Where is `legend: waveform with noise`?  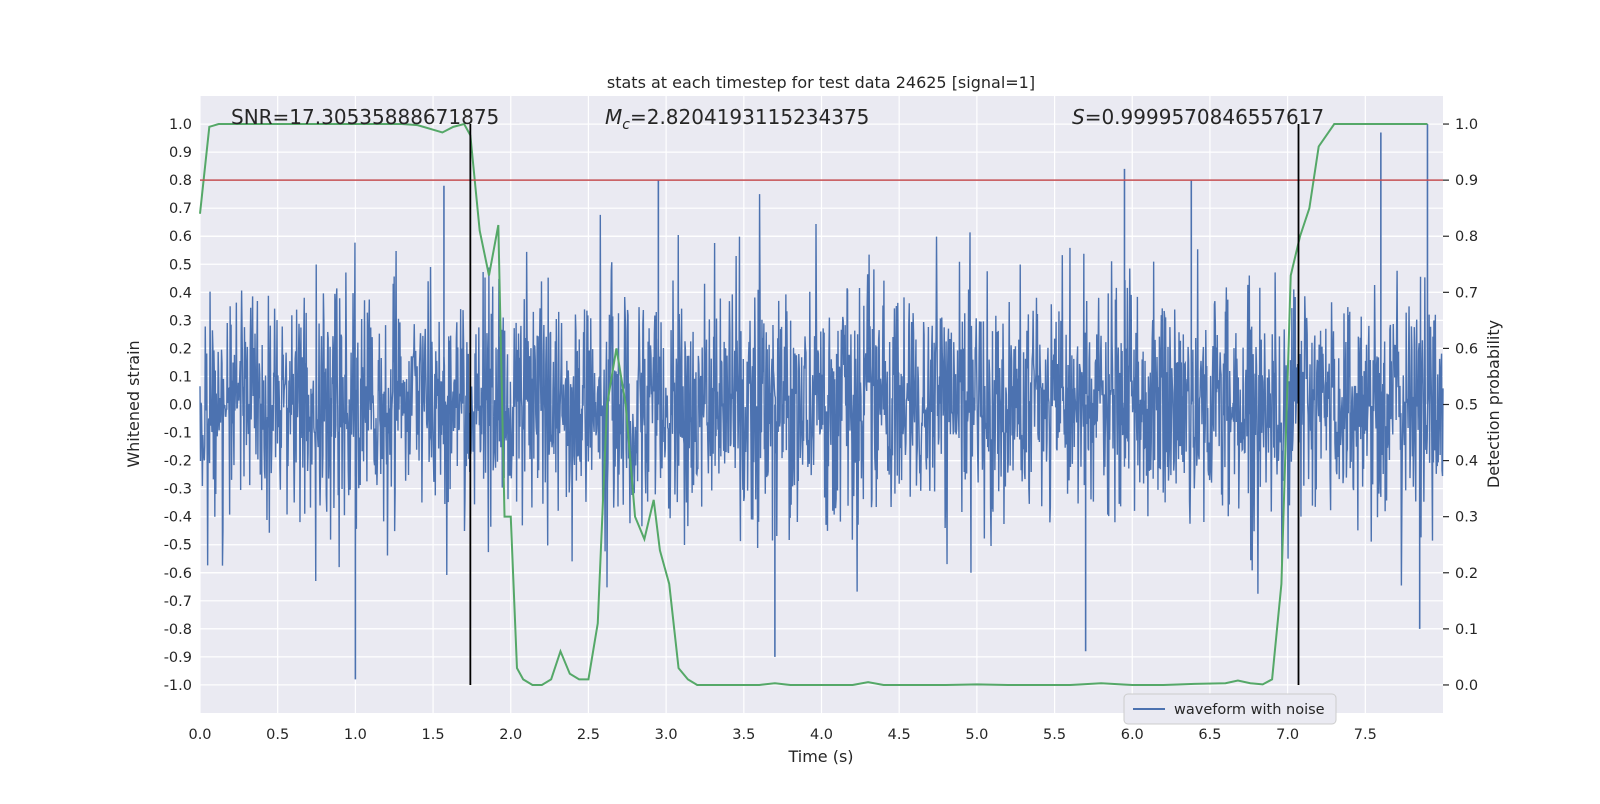
legend: waveform with noise is located at coordinates (1230, 709).